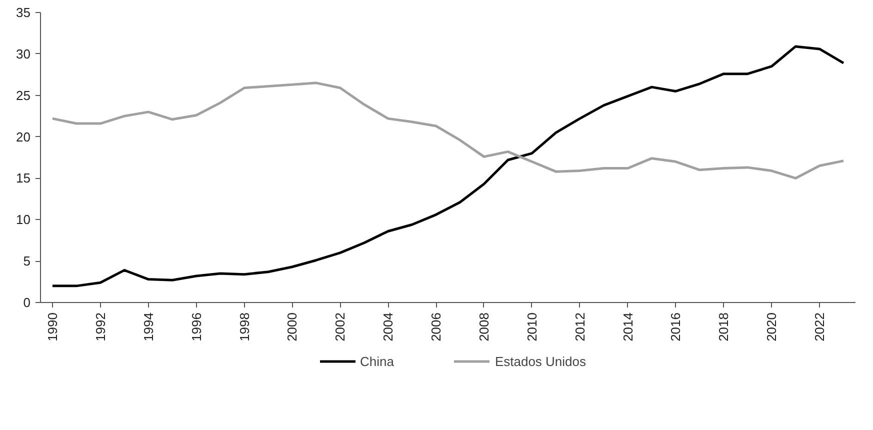 The height and width of the screenshot is (430, 873). Describe the element at coordinates (820, 327) in the screenshot. I see `x-tick-label: 2022` at that location.